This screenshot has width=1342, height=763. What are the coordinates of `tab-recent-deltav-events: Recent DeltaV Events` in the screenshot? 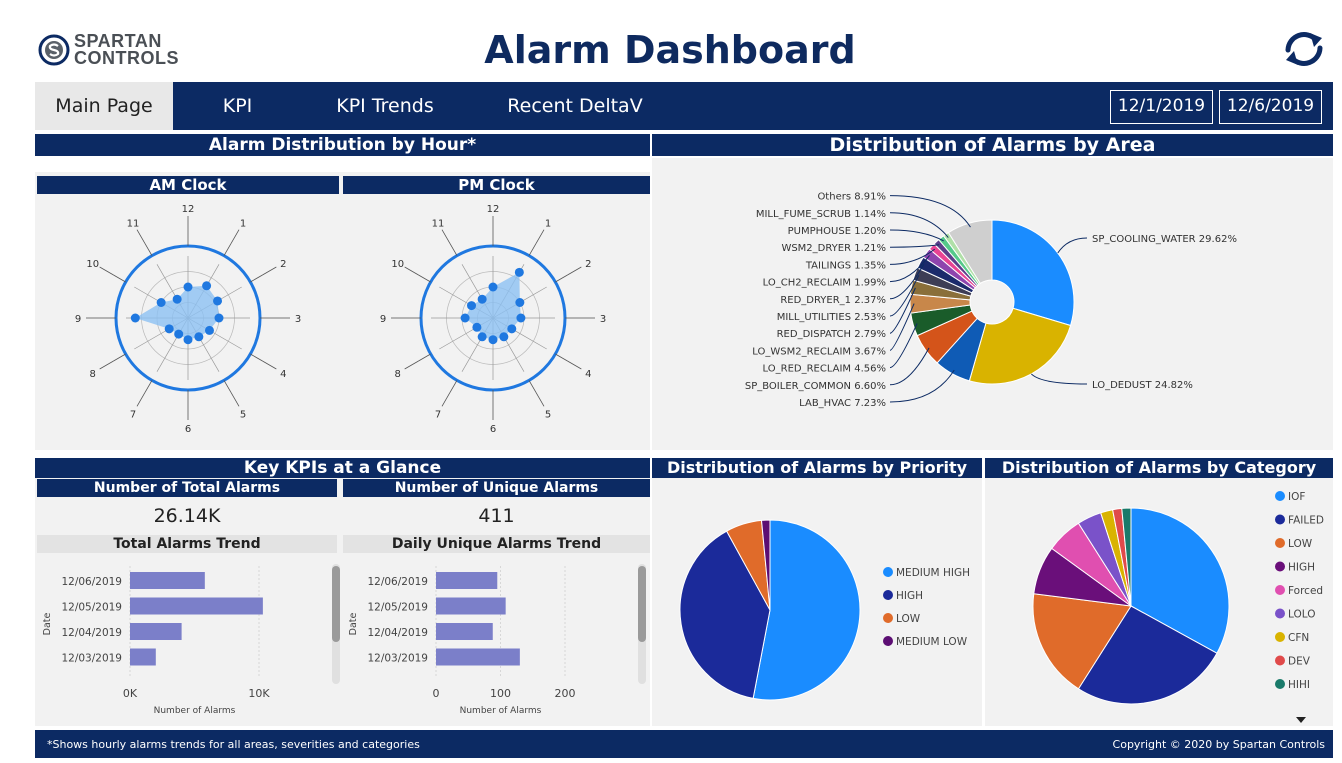 It's located at (575, 130).